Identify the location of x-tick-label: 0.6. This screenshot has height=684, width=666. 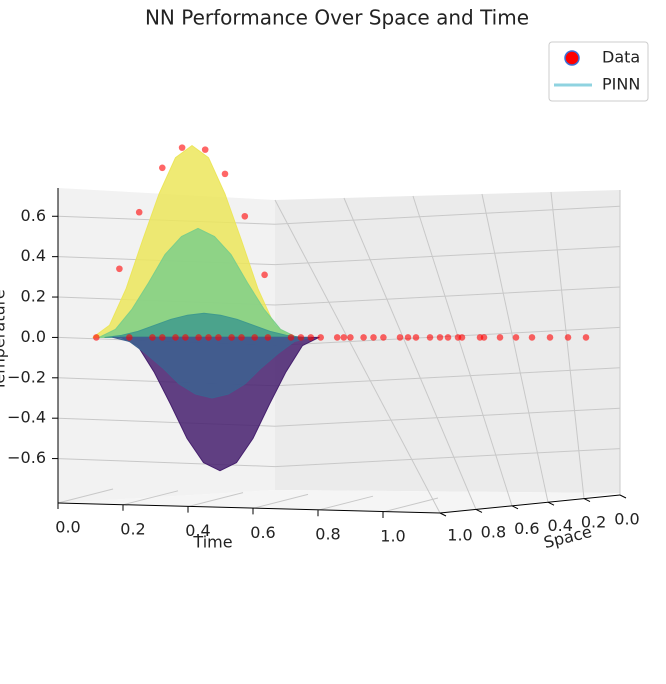
(262, 532).